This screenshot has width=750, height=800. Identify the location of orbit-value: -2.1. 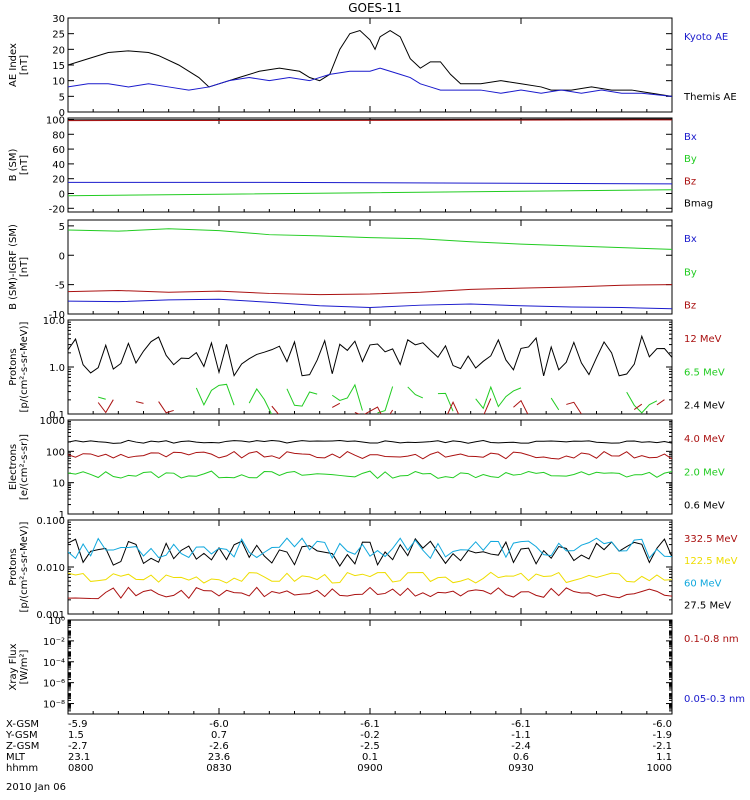
(662, 746).